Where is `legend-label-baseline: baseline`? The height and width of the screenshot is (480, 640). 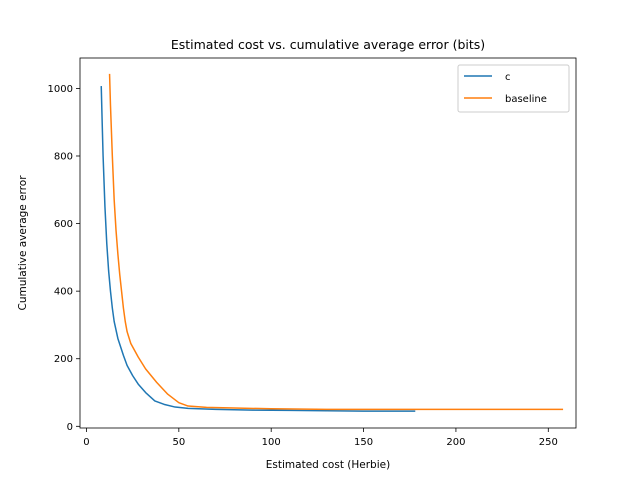
legend-label-baseline: baseline is located at coordinates (526, 99).